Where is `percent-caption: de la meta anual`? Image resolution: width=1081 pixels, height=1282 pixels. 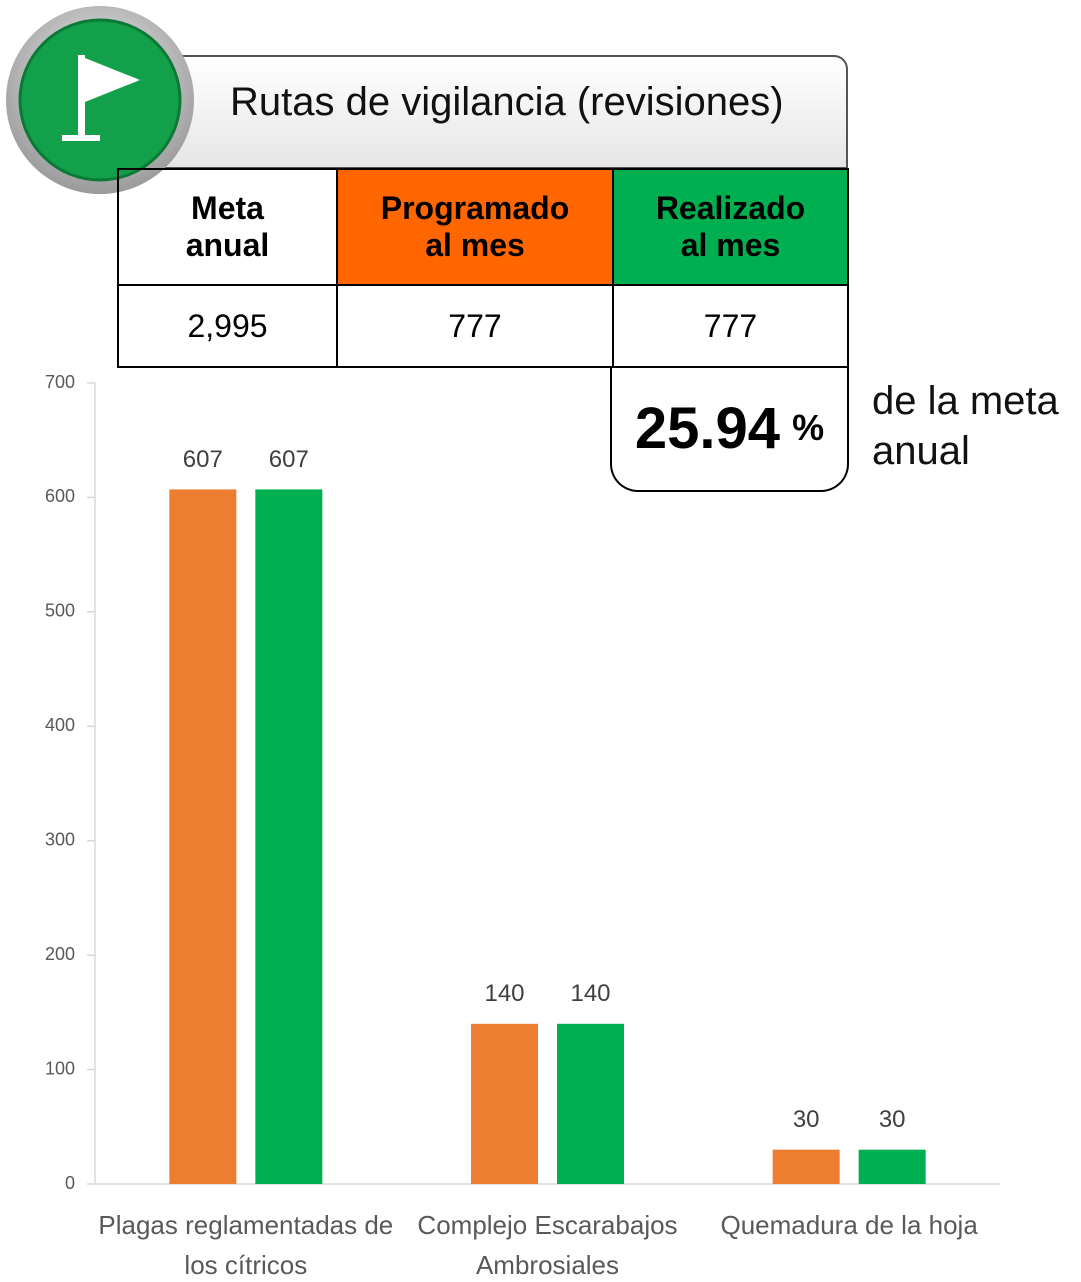
percent-caption: de la meta anual is located at coordinates (965, 426).